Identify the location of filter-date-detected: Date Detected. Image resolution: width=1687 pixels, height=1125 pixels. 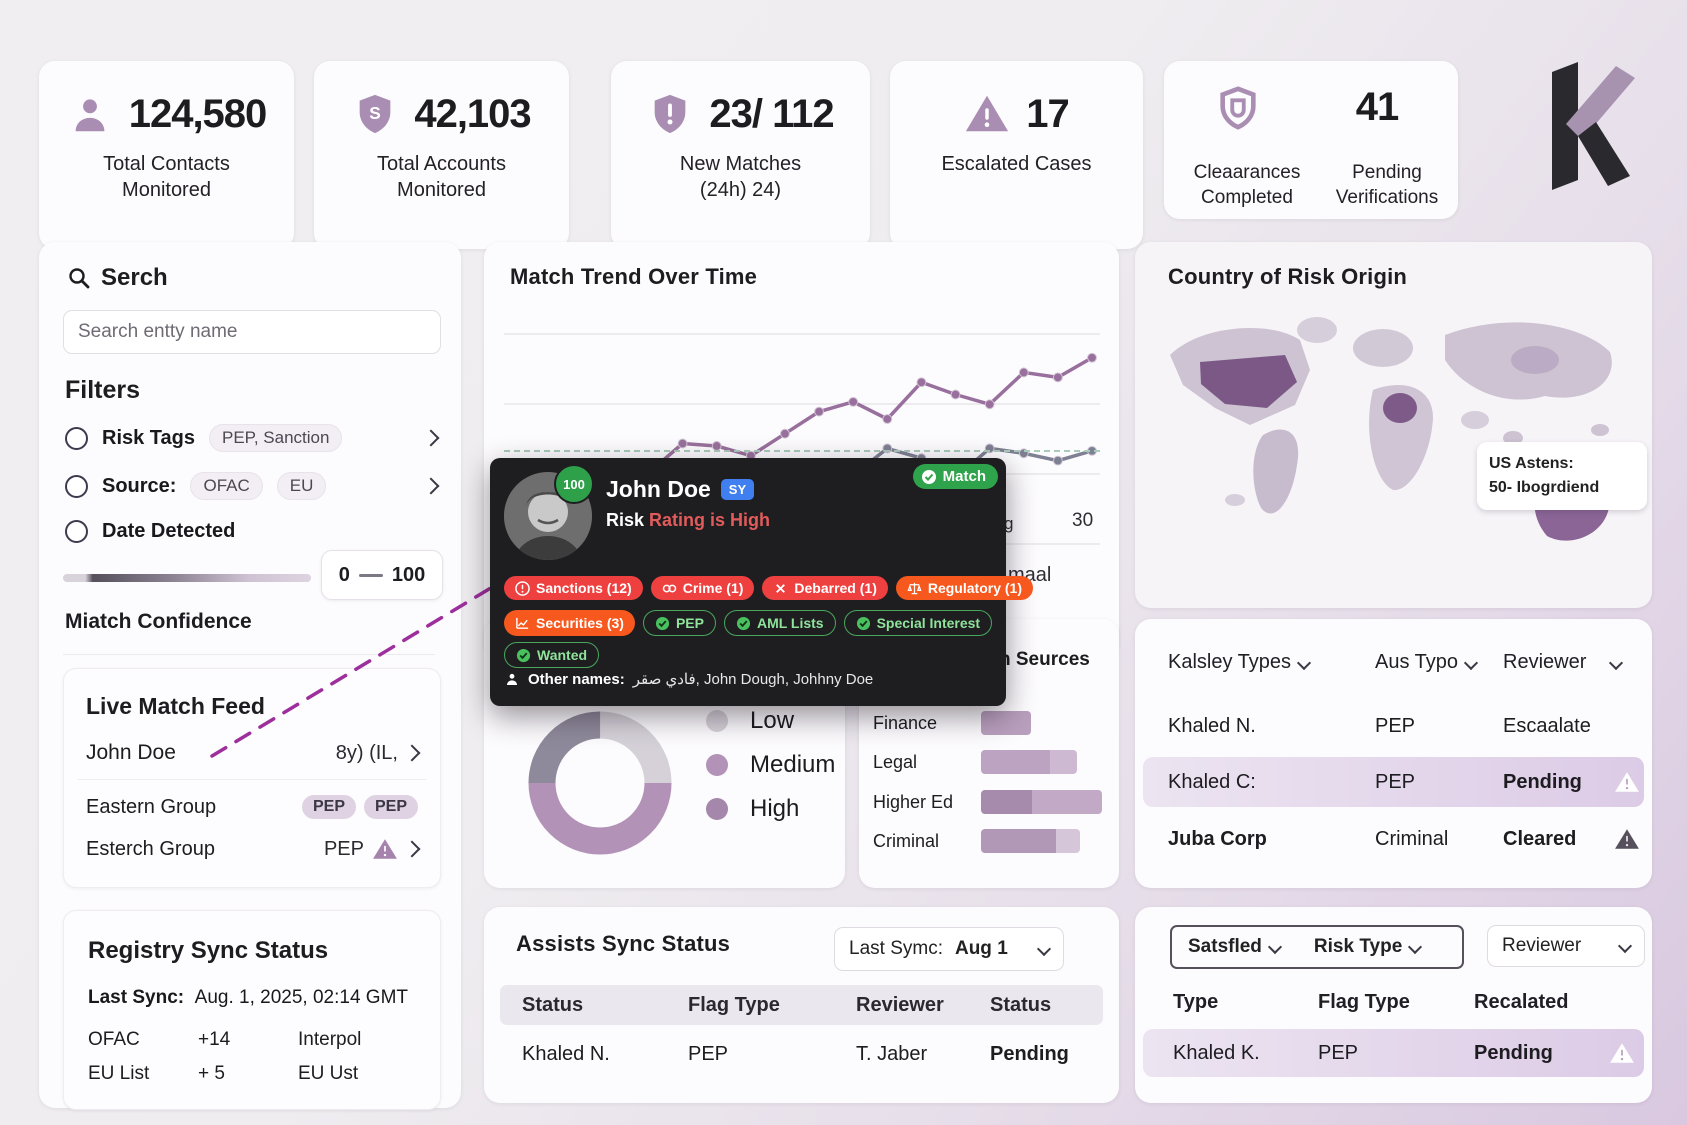
(251, 531).